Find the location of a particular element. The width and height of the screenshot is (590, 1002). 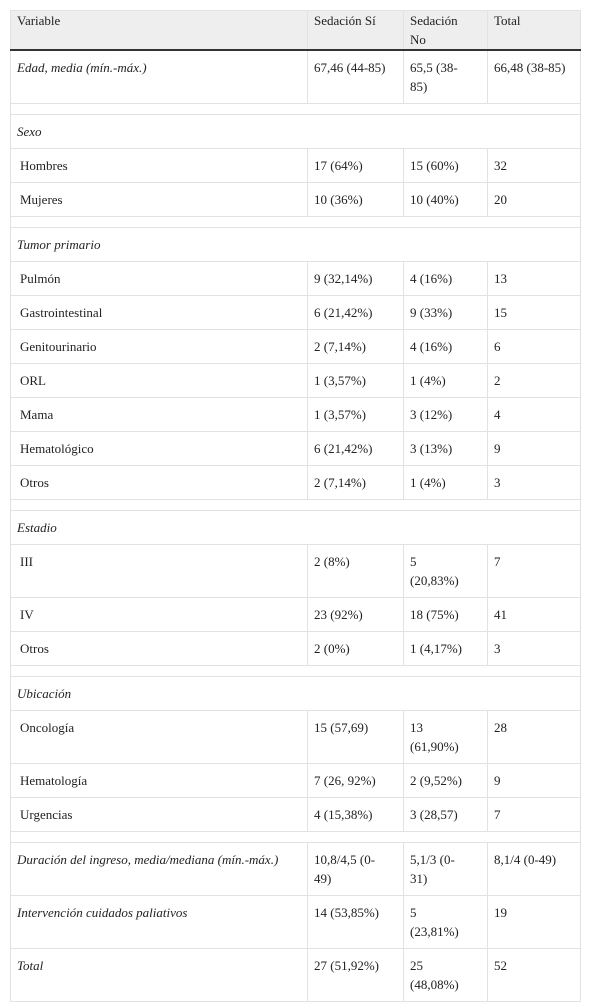

row-label: III is located at coordinates (159, 571).